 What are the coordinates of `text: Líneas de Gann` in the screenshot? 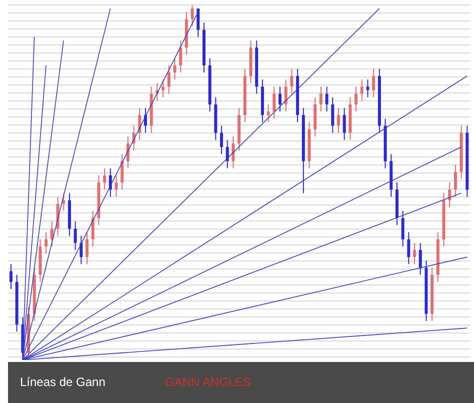 It's located at (63, 382).